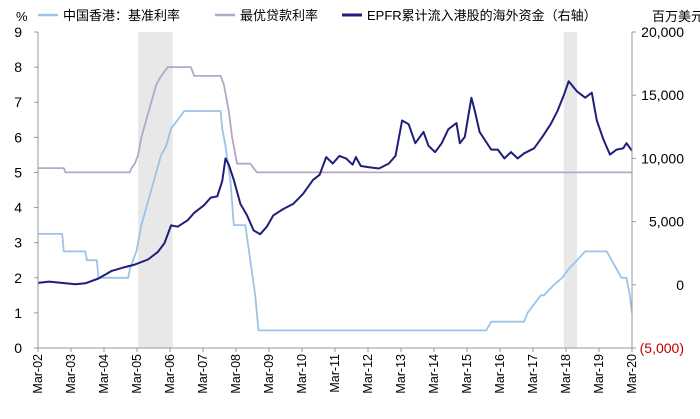 The width and height of the screenshot is (700, 419). What do you see at coordinates (18, 348) in the screenshot?
I see `left-tick-label: 0` at bounding box center [18, 348].